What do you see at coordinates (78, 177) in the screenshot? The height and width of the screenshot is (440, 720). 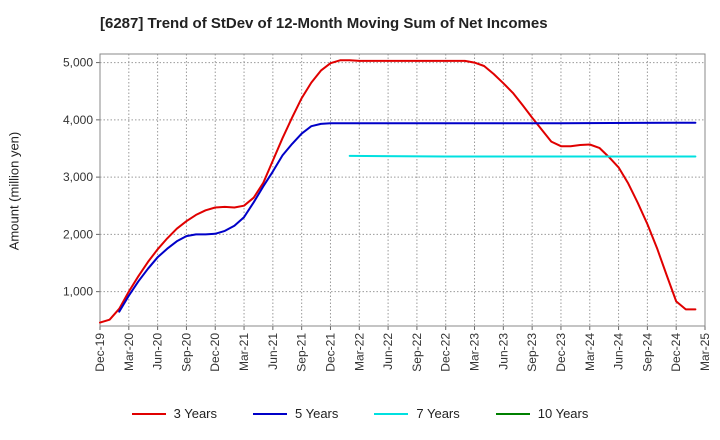 I see `y-tick-label: 3,000` at bounding box center [78, 177].